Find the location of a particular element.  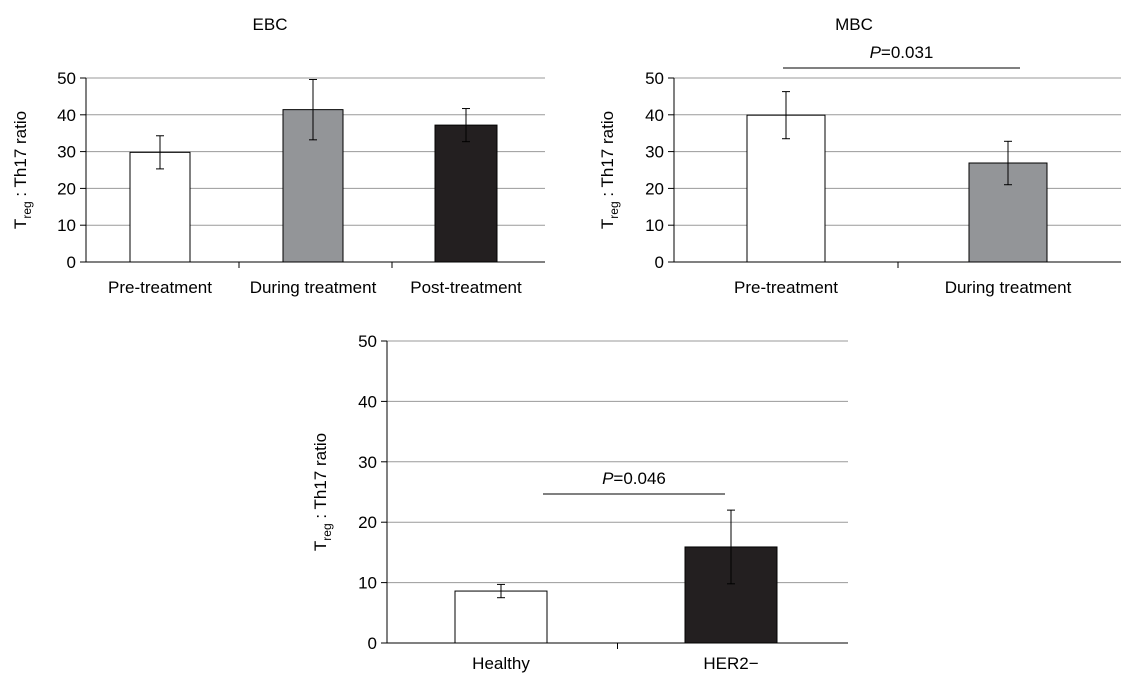

p-value-label: P=0.046 is located at coordinates (634, 478).